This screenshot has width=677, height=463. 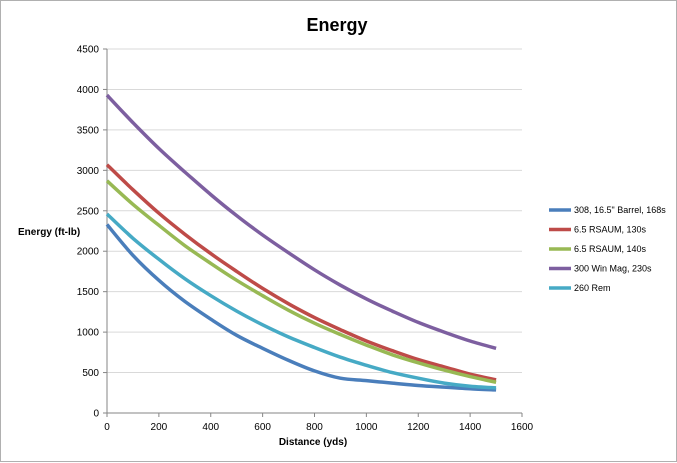 I want to click on x-tick-label: 600, so click(x=262, y=427).